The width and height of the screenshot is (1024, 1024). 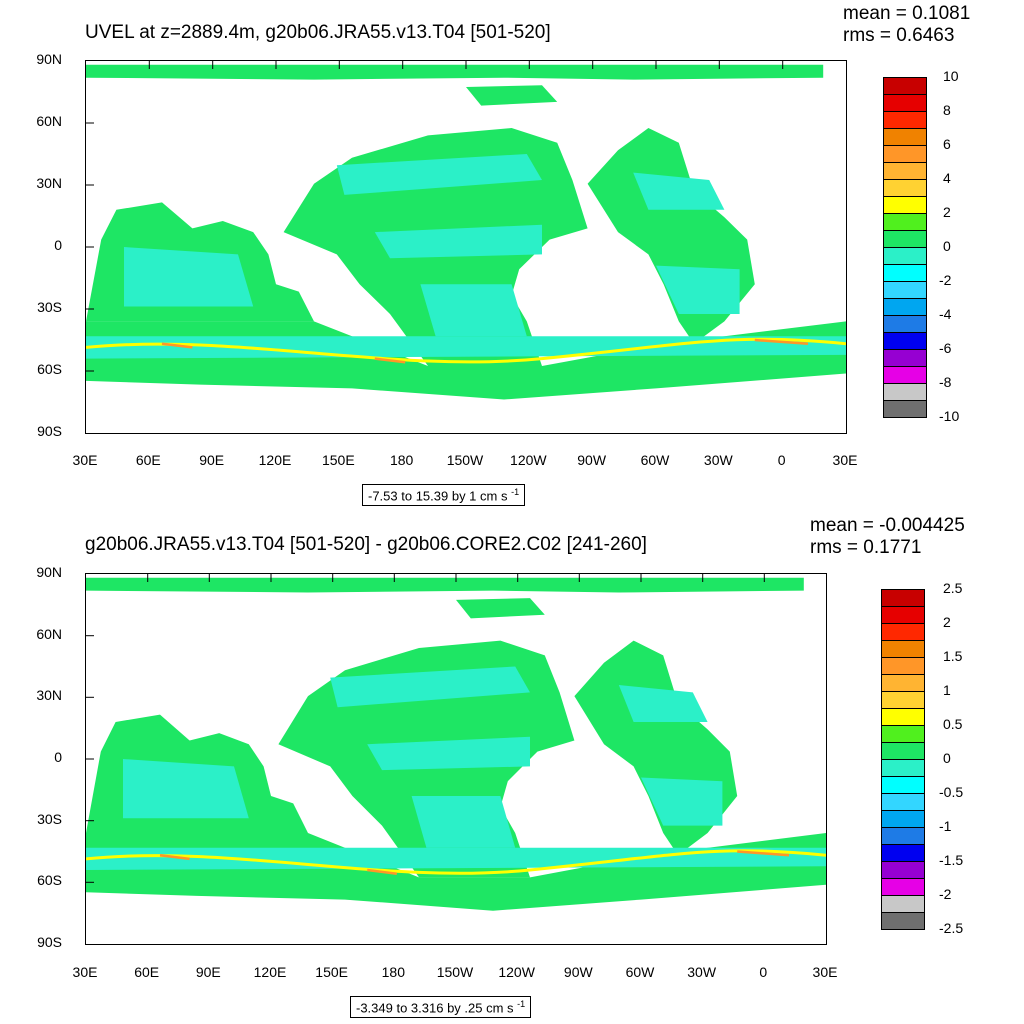 What do you see at coordinates (49, 369) in the screenshot?
I see `latitude-label: 60S` at bounding box center [49, 369].